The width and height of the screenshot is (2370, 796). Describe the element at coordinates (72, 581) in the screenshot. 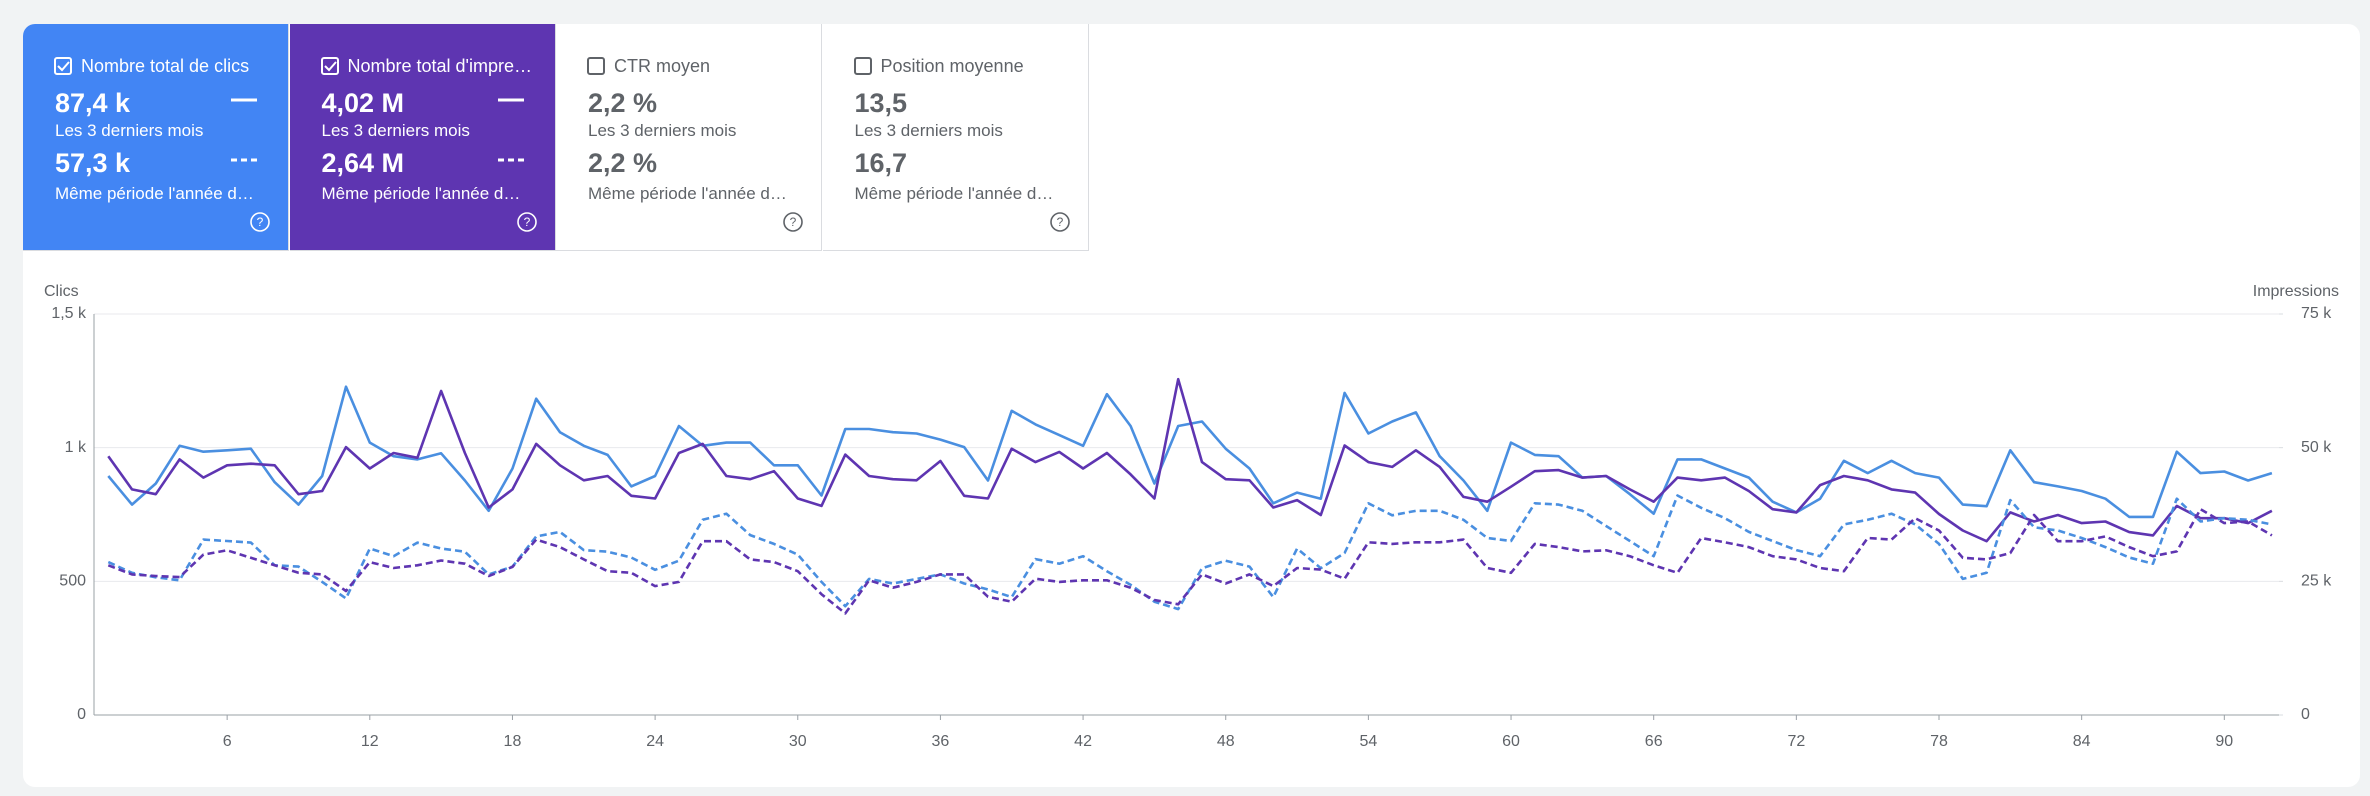

I see `y-tick-label: 500` at that location.